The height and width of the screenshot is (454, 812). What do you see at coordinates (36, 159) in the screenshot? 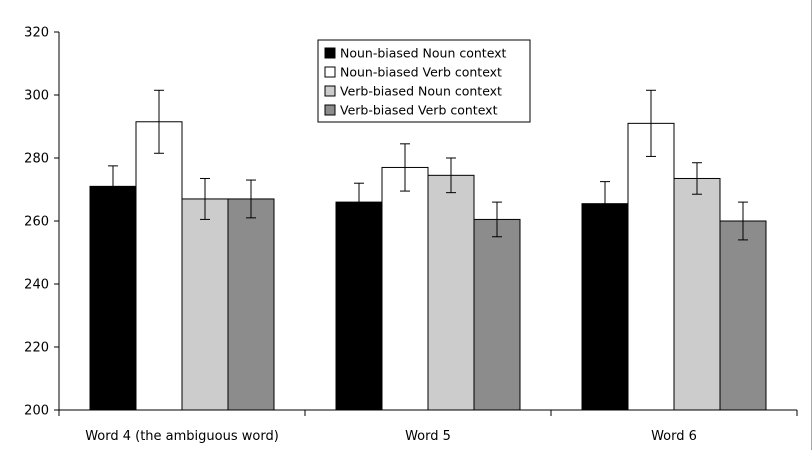
I see `y-tick-label: 280` at bounding box center [36, 159].